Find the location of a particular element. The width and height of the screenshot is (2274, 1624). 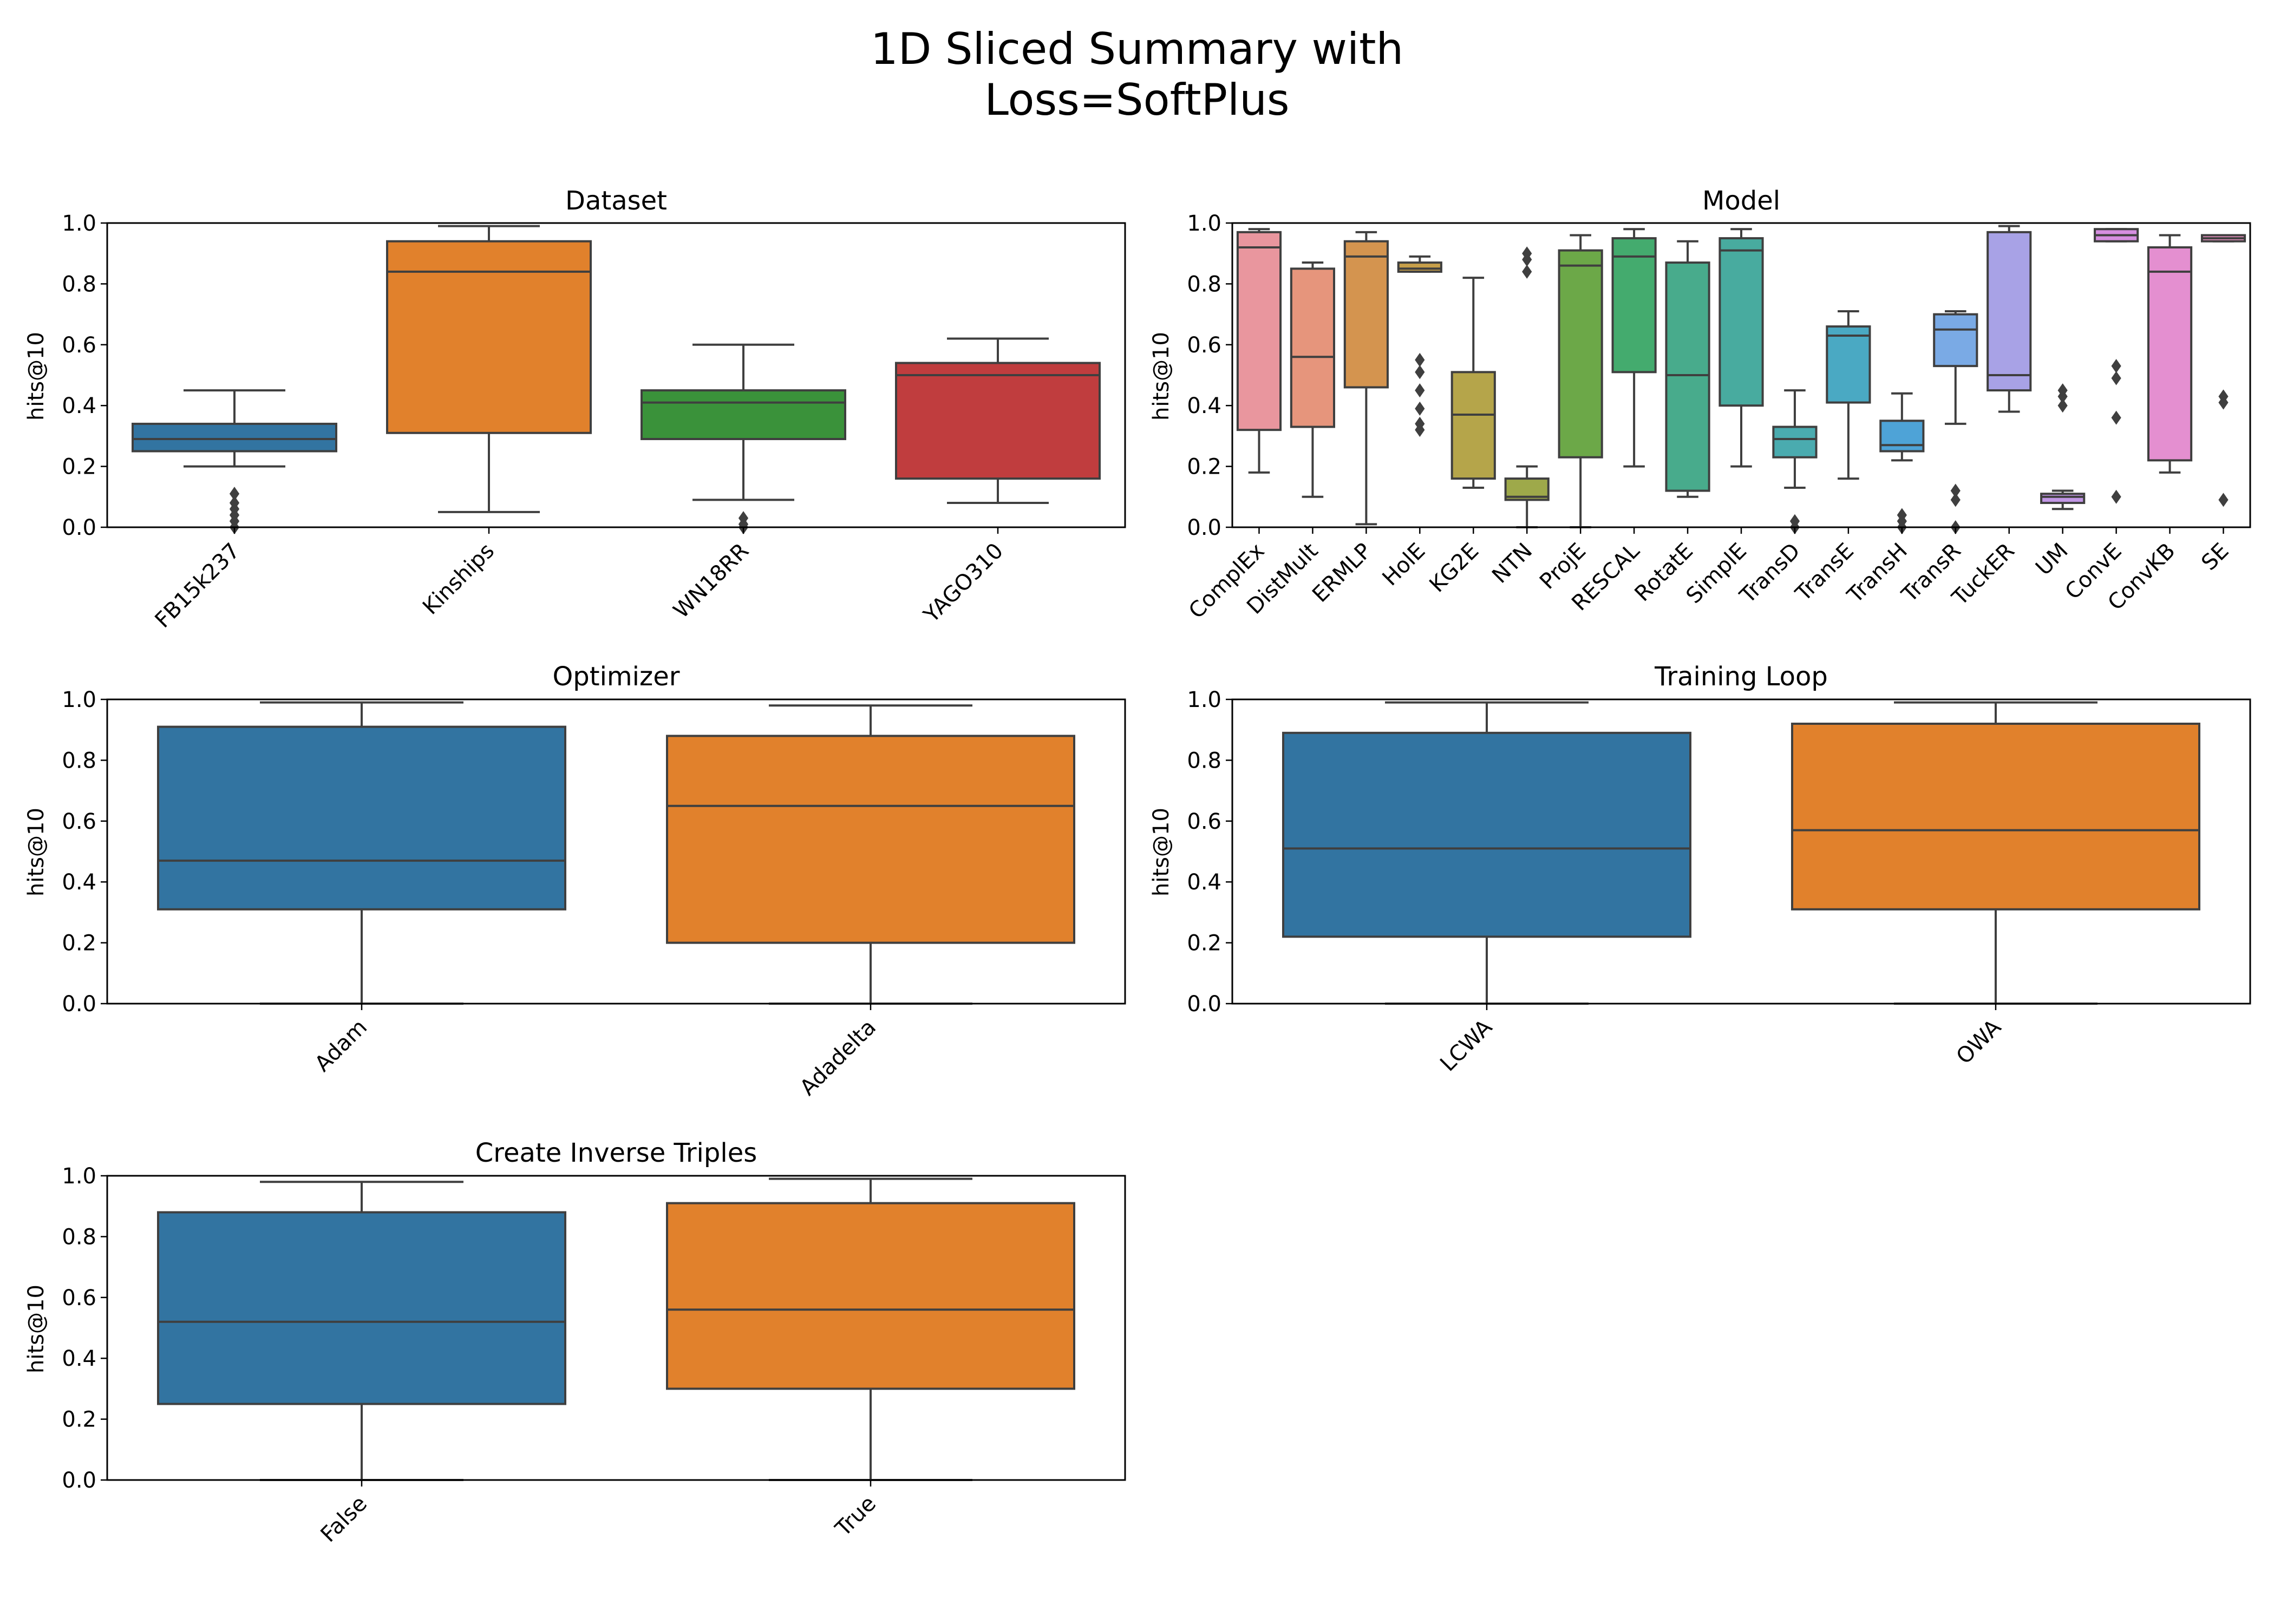

x-tick-label: SE is located at coordinates (2215, 557).